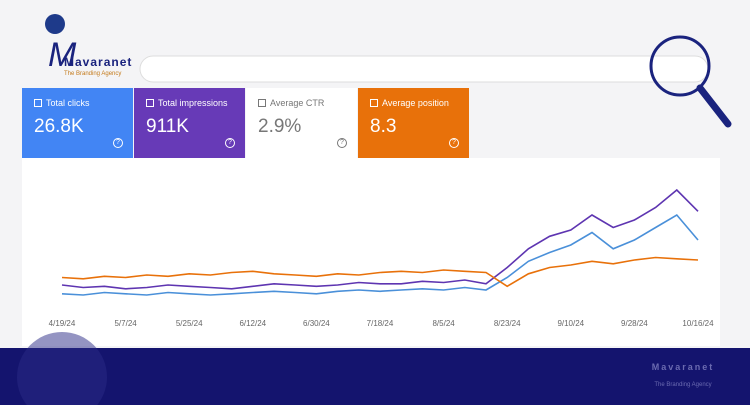 The image size is (750, 405). What do you see at coordinates (683, 367) in the screenshot?
I see `footer-name: Mavaranet` at bounding box center [683, 367].